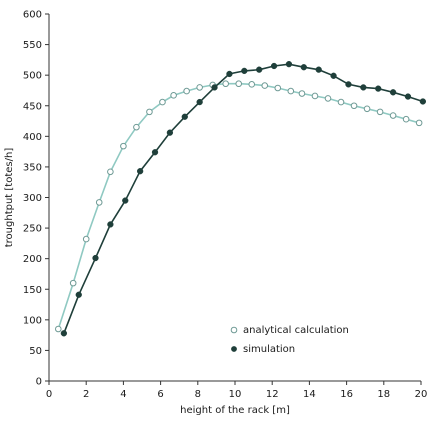  What do you see at coordinates (296, 330) in the screenshot?
I see `legend-label: analytical calculation` at bounding box center [296, 330].